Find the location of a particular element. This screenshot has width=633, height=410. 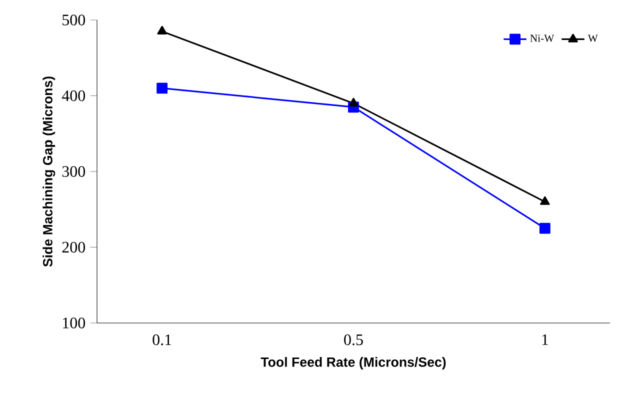

x-tick-label: 0.1 is located at coordinates (162, 340).